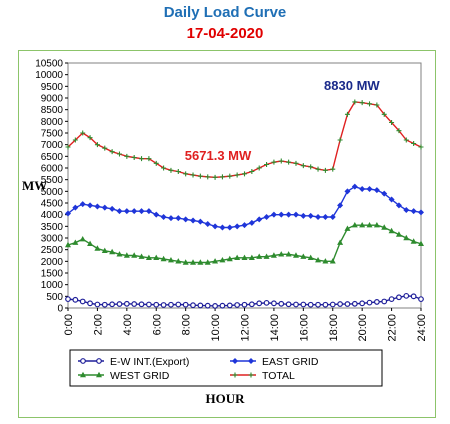  Describe the element at coordinates (52, 99) in the screenshot. I see `y-tick-label: 9000` at that location.